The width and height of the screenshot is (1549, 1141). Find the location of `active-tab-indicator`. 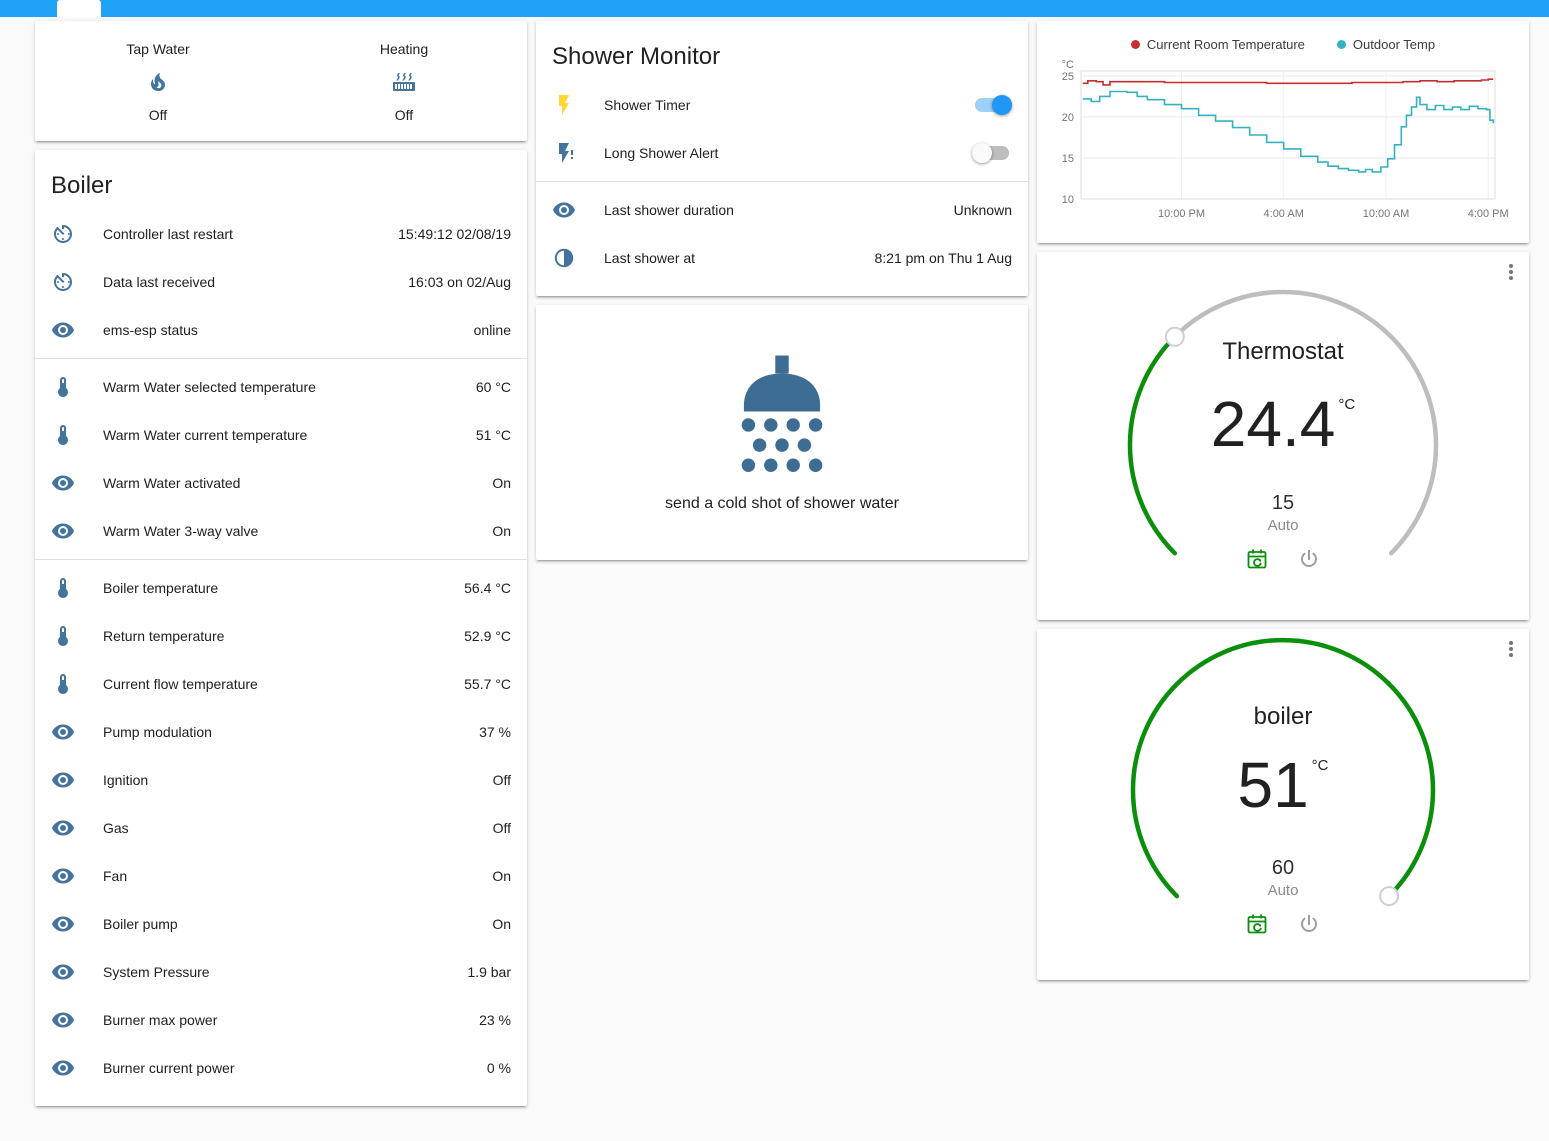

active-tab-indicator is located at coordinates (79, 8).